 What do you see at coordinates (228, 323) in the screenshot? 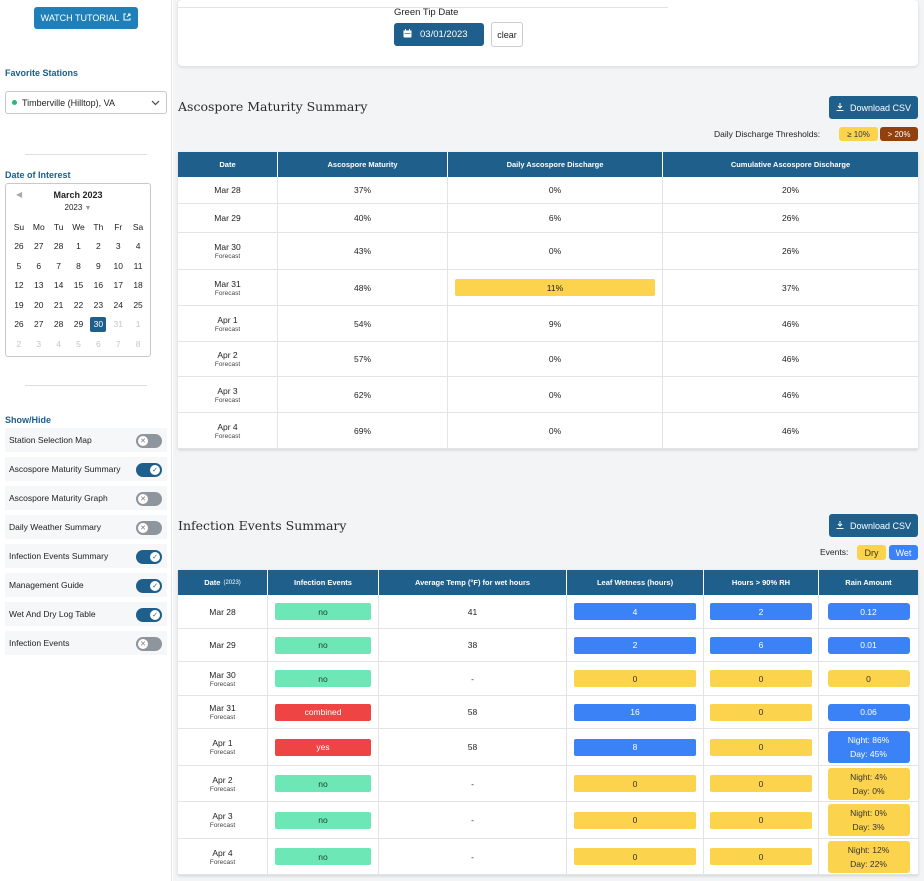
I see `date-cell: Apr 1 Forecast` at bounding box center [228, 323].